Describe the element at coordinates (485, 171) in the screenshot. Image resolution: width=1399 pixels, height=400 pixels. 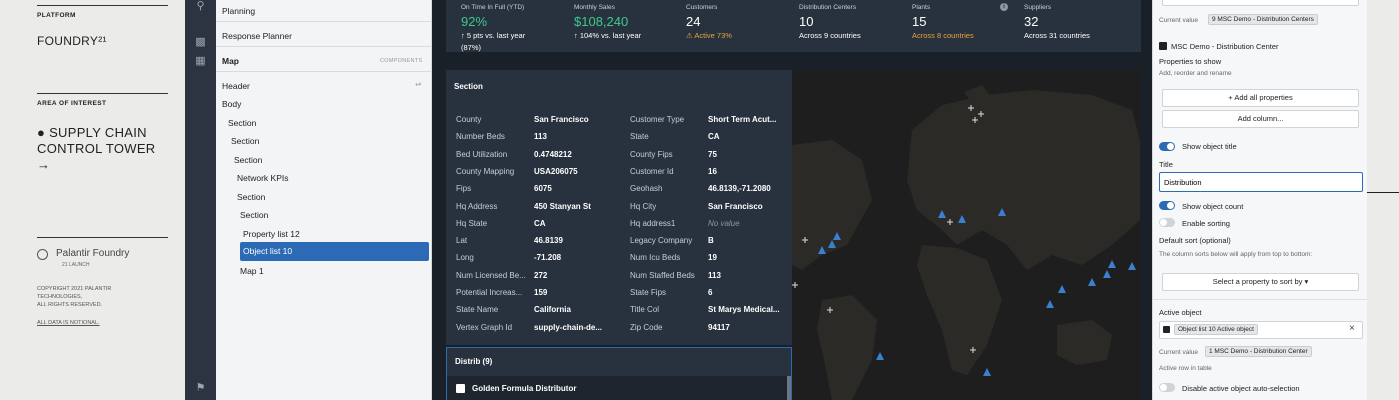
I see `property-key: County Mapping` at that location.